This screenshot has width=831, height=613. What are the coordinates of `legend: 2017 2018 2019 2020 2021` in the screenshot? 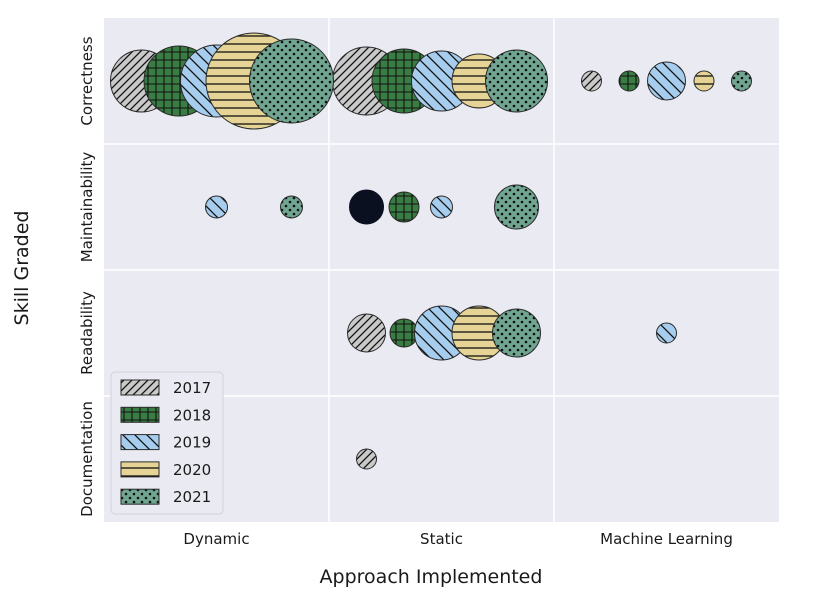 It's located at (167, 443).